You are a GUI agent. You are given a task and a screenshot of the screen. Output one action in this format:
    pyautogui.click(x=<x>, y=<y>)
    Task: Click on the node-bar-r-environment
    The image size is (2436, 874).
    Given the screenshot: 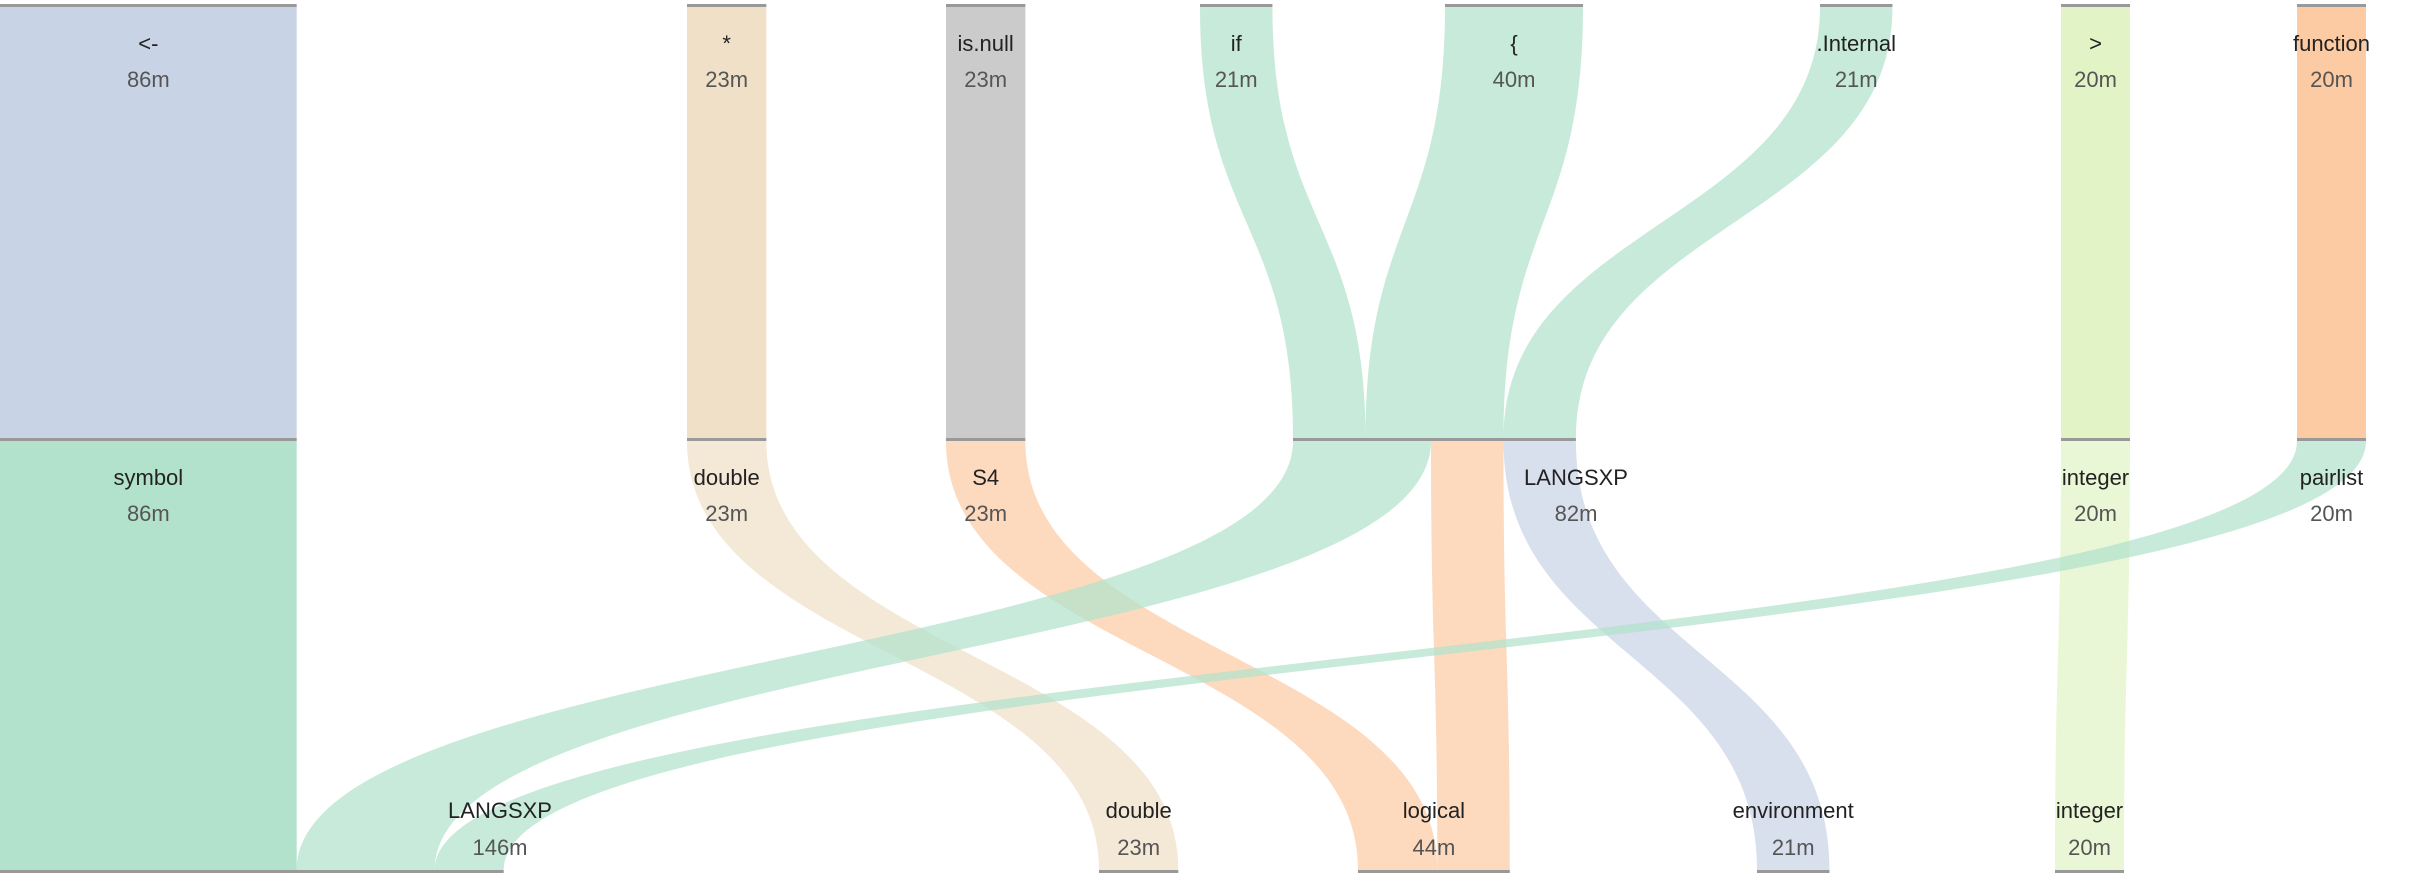 What is the action you would take?
    pyautogui.click(x=1793, y=871)
    